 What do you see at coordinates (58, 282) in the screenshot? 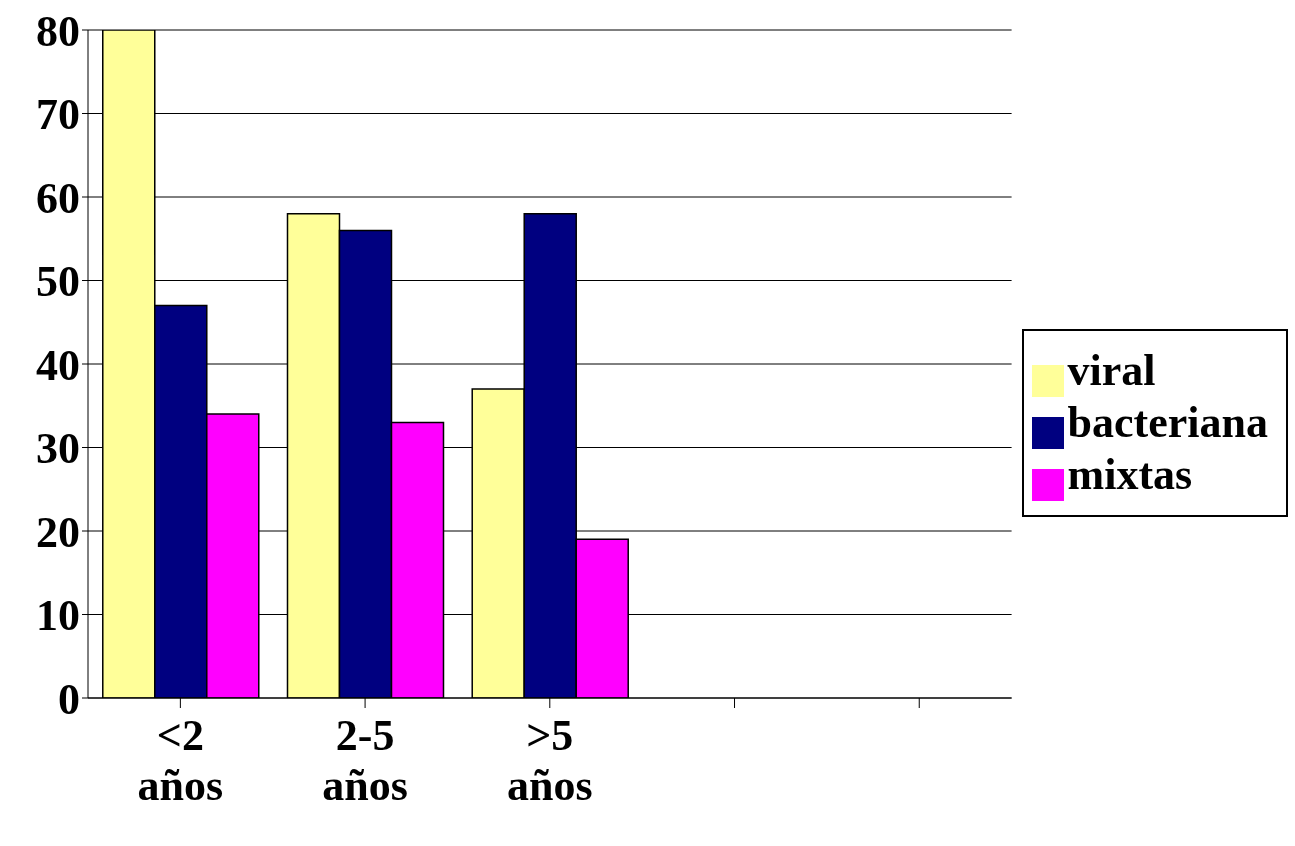
I see `y-tick-label: 50` at bounding box center [58, 282].